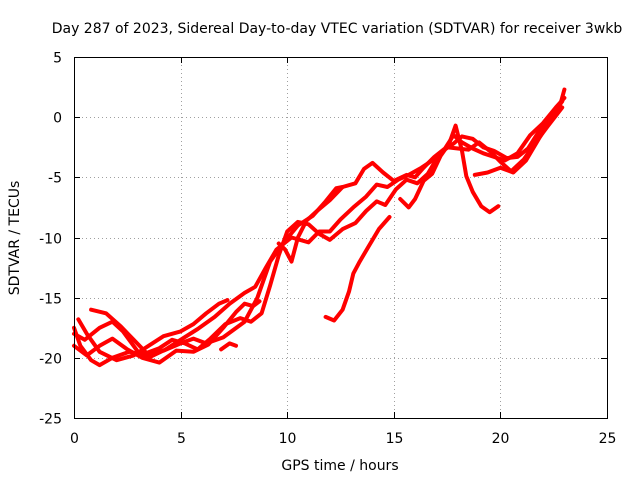 Image resolution: width=640 pixels, height=480 pixels. What do you see at coordinates (50, 300) in the screenshot?
I see `y-tick-label: -15` at bounding box center [50, 300].